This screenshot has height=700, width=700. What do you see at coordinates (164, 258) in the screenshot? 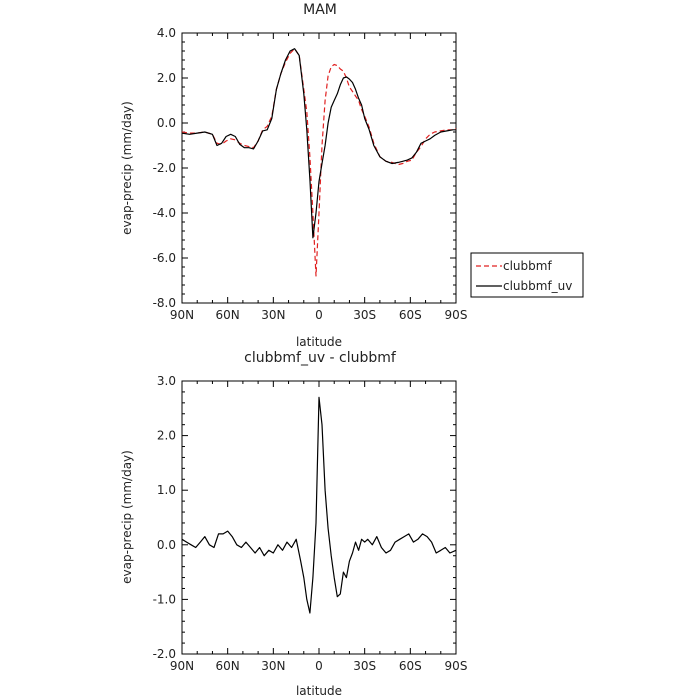
I see `y-tick-label: -6.0` at bounding box center [164, 258].